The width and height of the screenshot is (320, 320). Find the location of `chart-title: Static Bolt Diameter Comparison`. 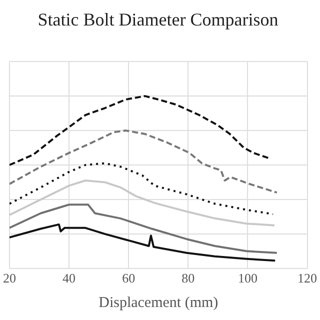

chart-title: Static Bolt Diameter Comparison is located at coordinates (158, 20).